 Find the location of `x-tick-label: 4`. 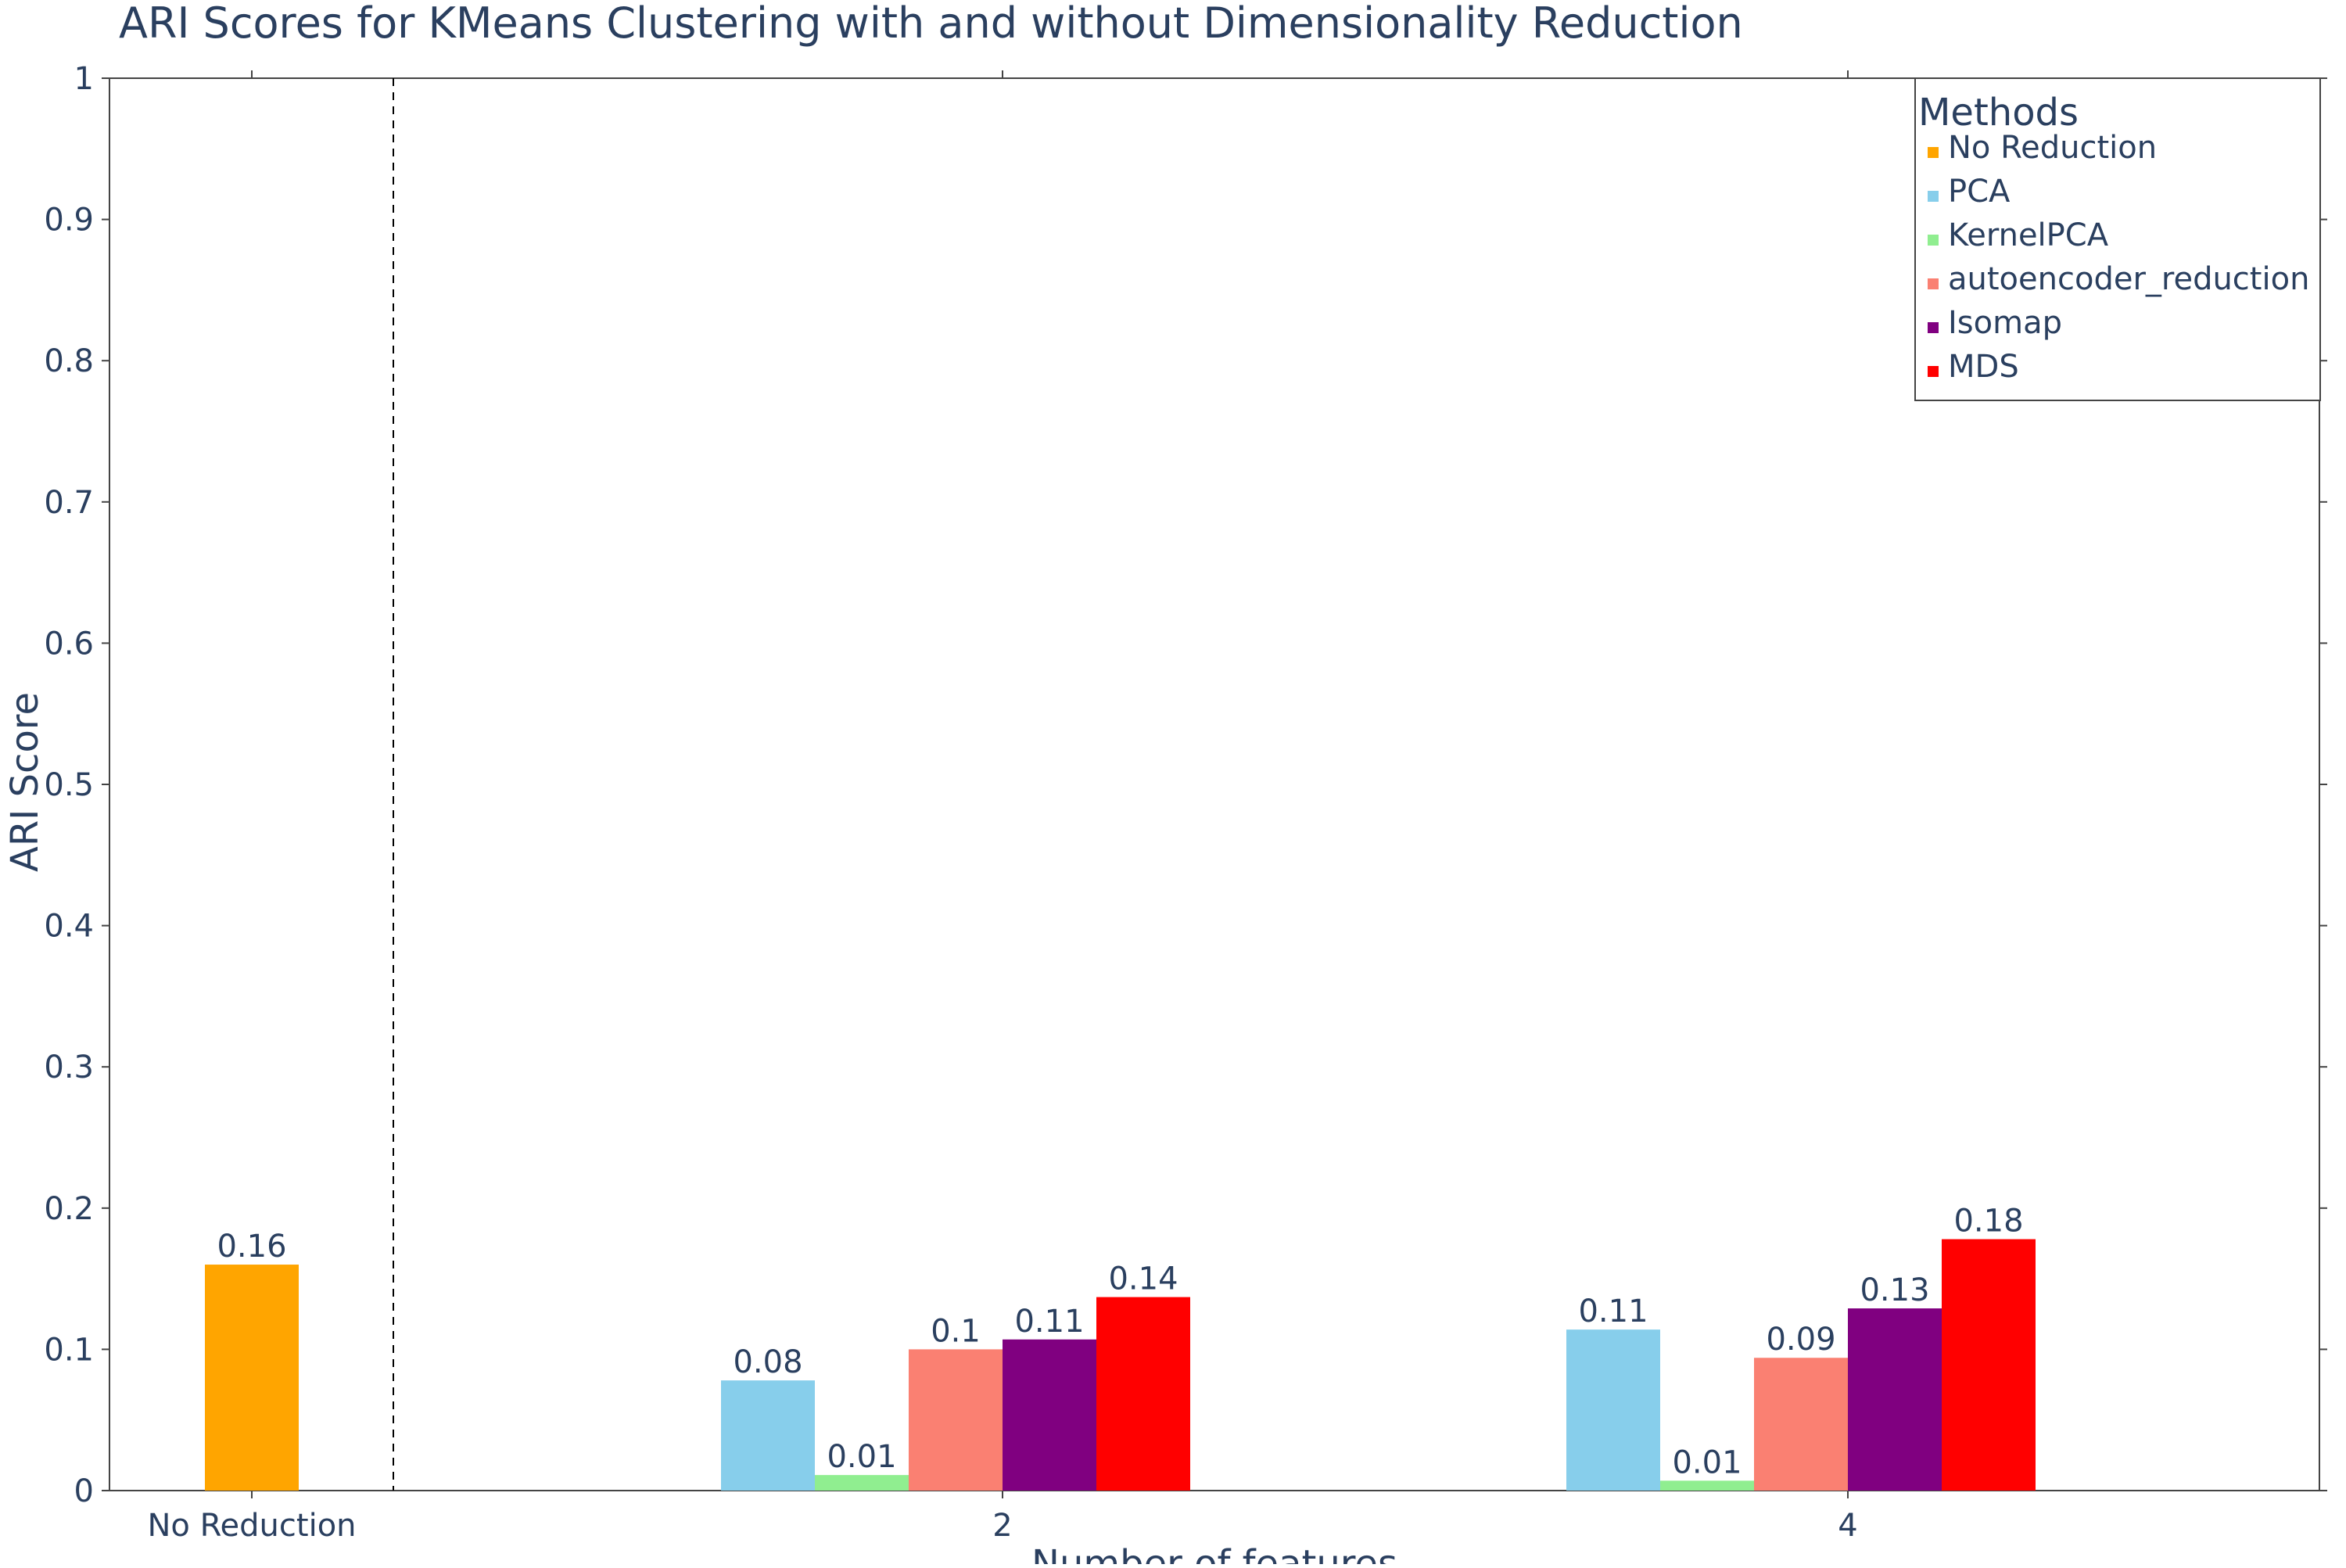

x-tick-label: 4 is located at coordinates (1847, 1526).